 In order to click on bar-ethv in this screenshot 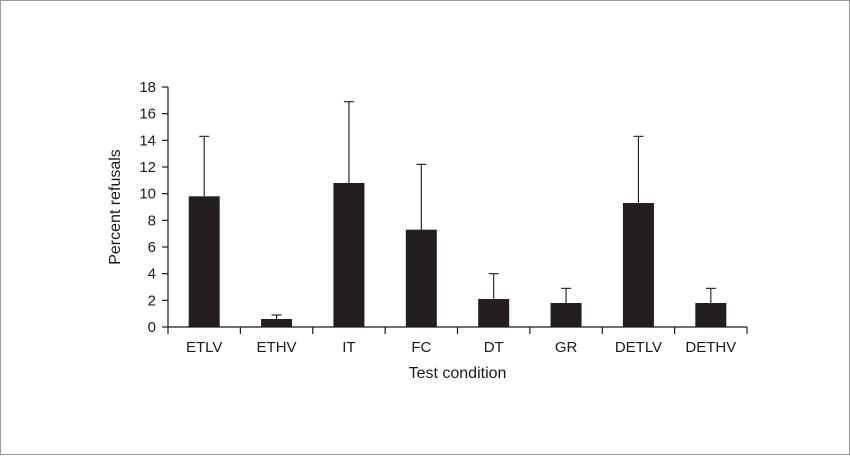, I will do `click(277, 323)`.